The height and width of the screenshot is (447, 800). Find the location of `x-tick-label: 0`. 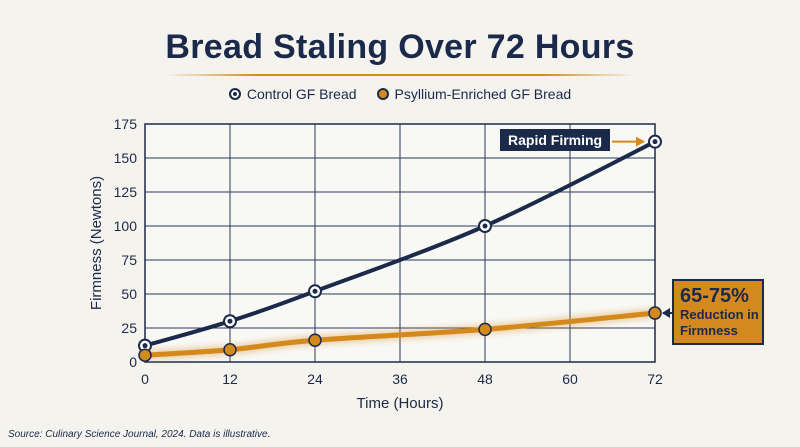

x-tick-label: 0 is located at coordinates (145, 379).